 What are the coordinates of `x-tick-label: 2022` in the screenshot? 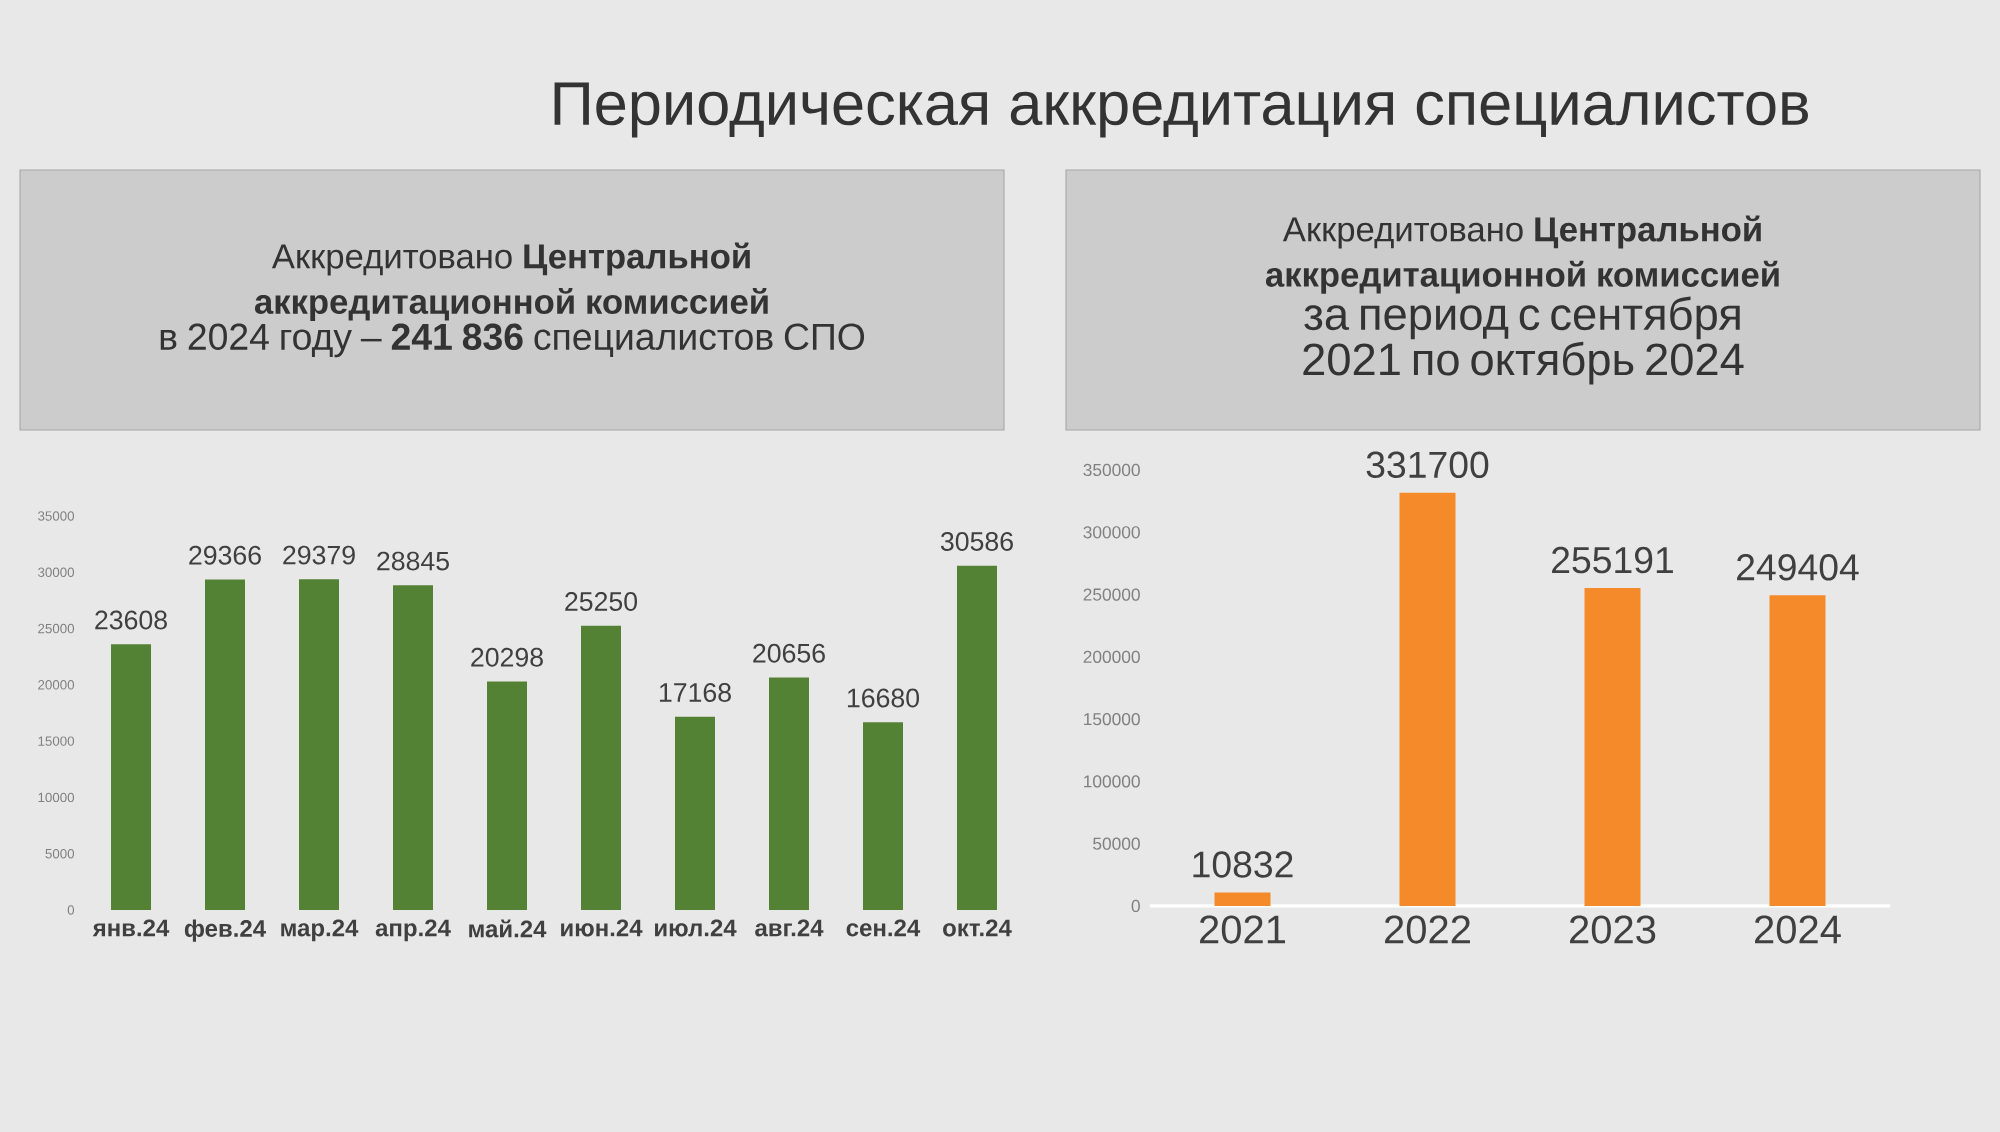 It's located at (1427, 929).